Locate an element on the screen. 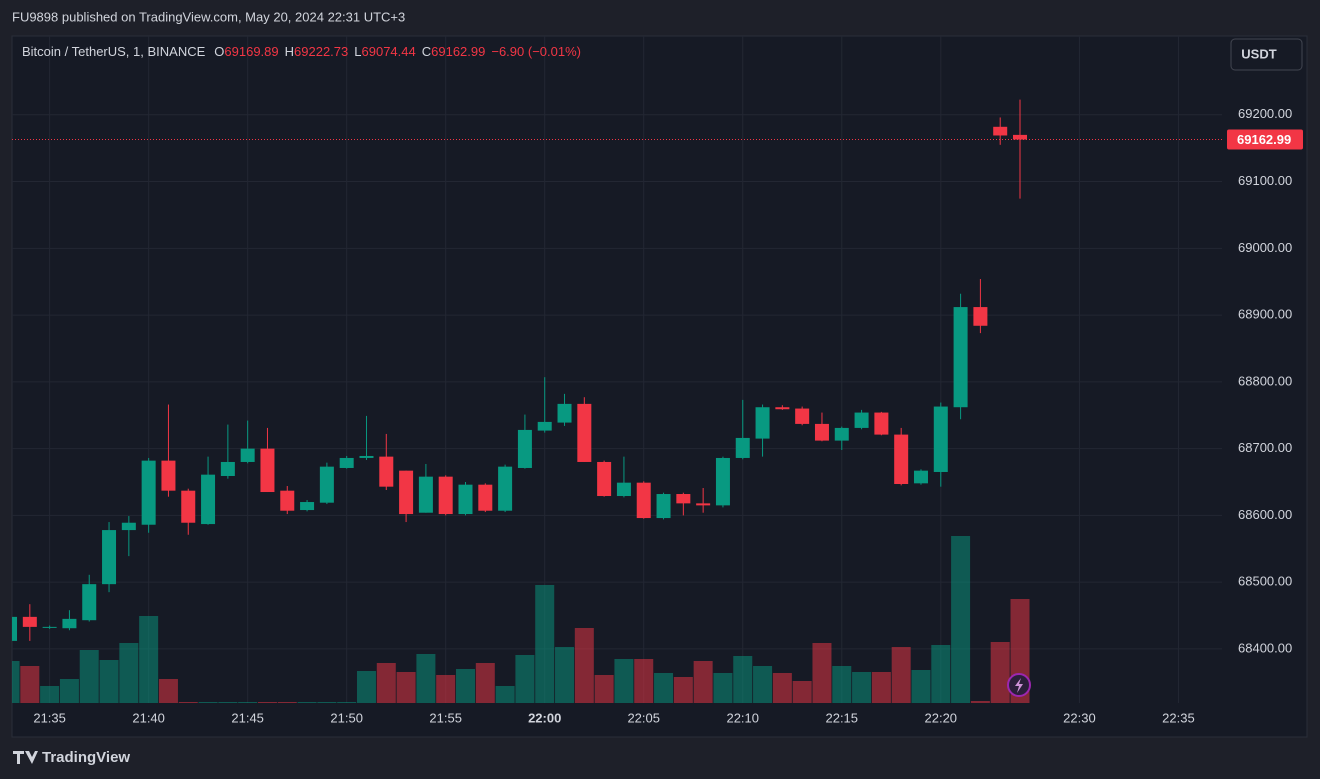 The width and height of the screenshot is (1320, 779). x-tick-label: 22:15 is located at coordinates (841, 717).